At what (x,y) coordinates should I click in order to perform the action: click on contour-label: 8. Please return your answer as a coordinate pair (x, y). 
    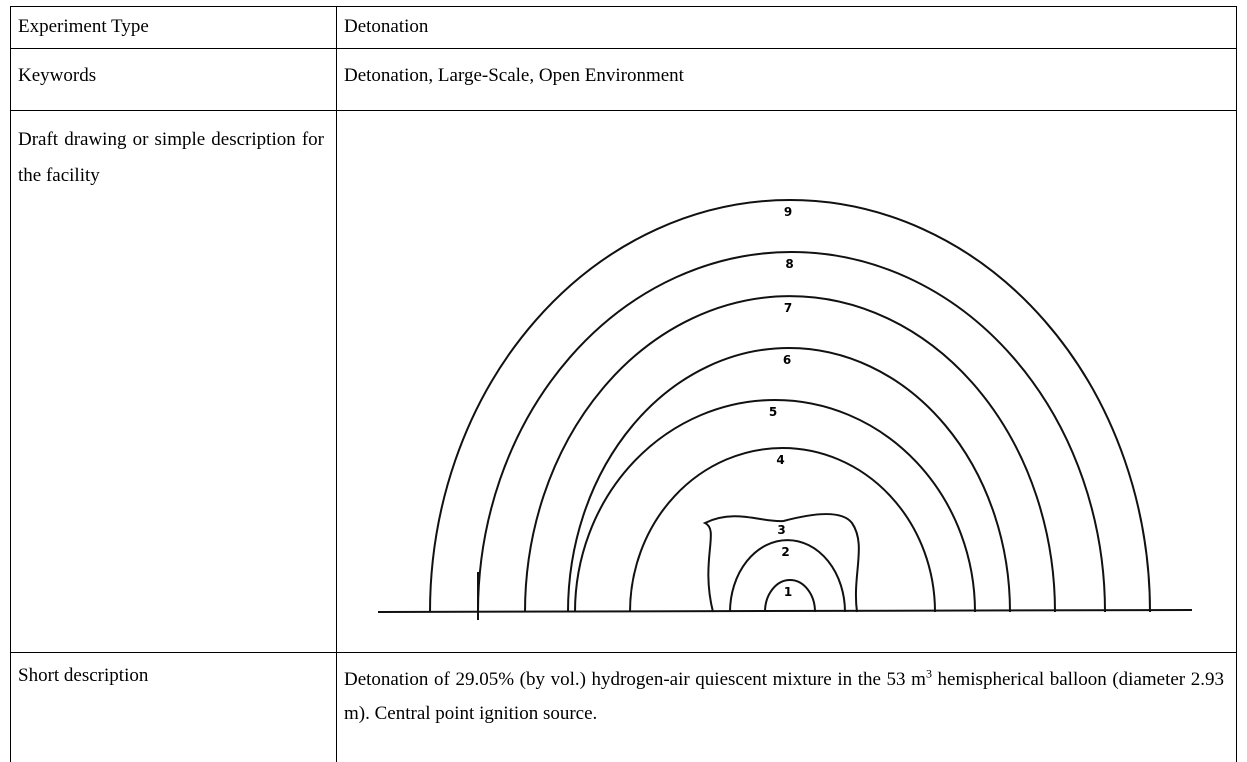
    Looking at the image, I should click on (789, 264).